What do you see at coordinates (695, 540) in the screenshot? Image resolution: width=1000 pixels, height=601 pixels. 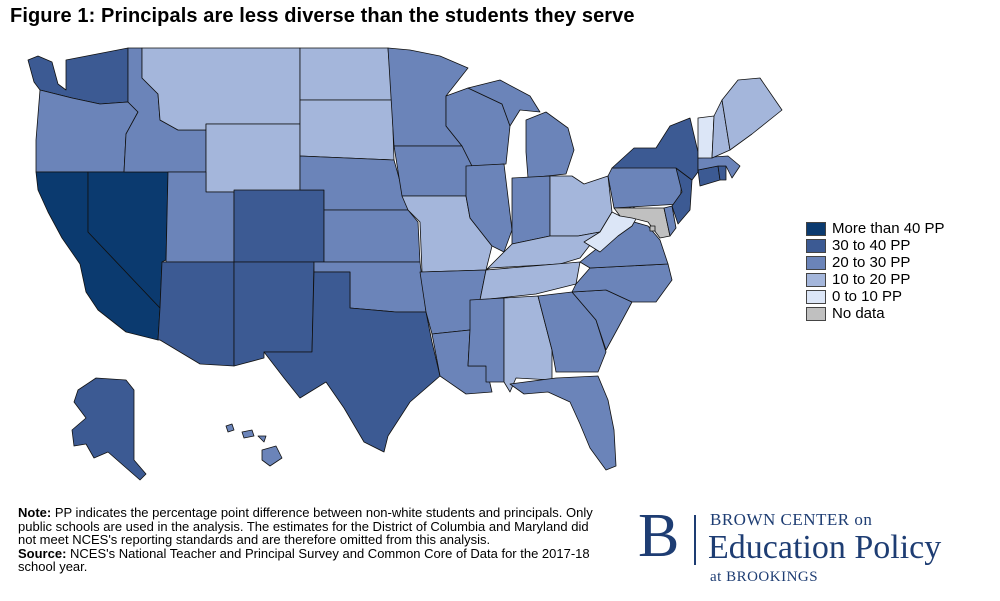 I see `logo-divider` at bounding box center [695, 540].